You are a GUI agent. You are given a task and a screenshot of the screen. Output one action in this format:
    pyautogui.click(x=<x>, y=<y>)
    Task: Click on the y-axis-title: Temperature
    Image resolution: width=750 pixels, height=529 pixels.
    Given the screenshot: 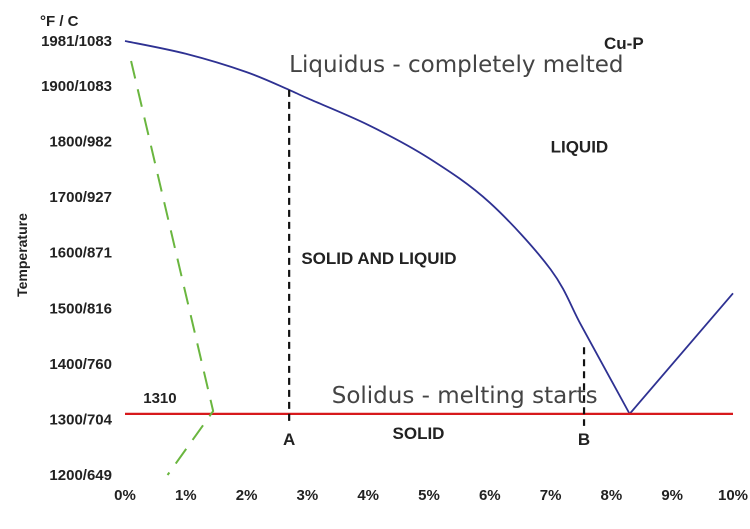 What is the action you would take?
    pyautogui.click(x=22, y=255)
    